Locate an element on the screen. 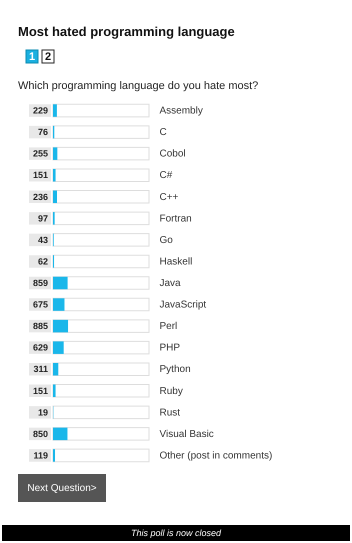  data-label: 19 is located at coordinates (43, 412).